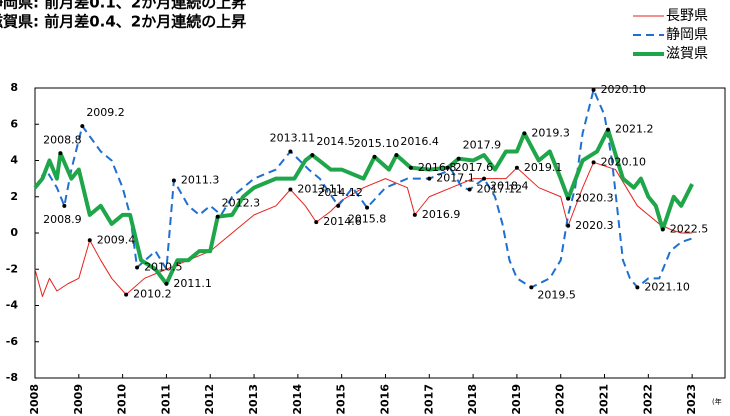 Image resolution: width=730 pixels, height=416 pixels. Describe the element at coordinates (123, 6) in the screenshot. I see `note: 静岡県: 前月差0.1、2か月連続の上昇` at that location.